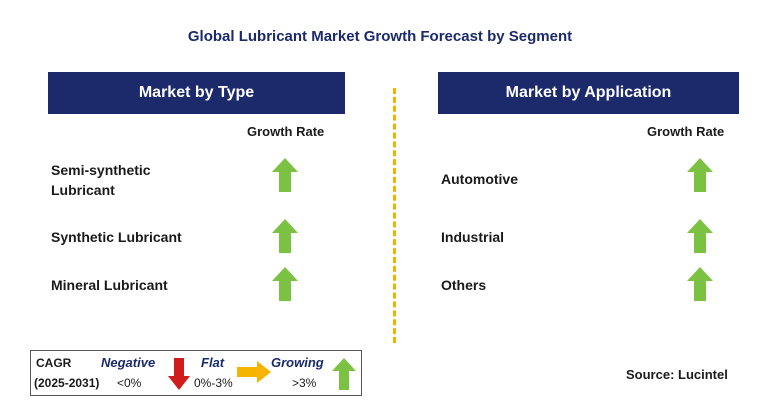  I want to click on legend-negative-range: <0%, so click(129, 383).